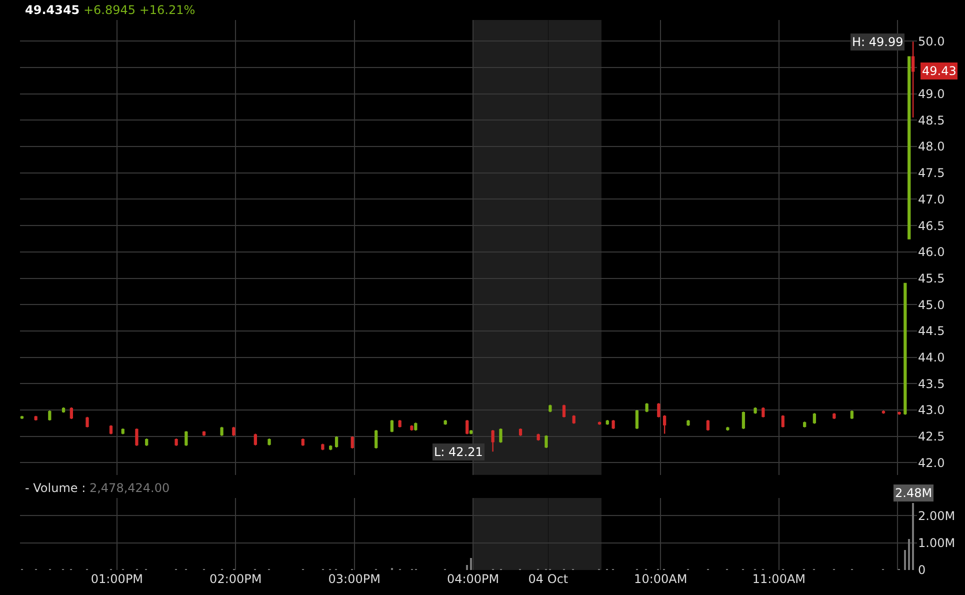 This screenshot has width=965, height=595. I want to click on y-tick-label: 44.5, so click(931, 331).